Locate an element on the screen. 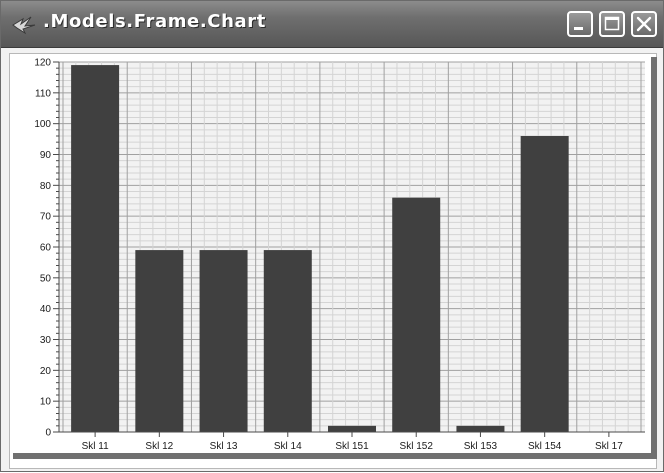 This screenshot has width=664, height=473. x-tick-label: Skl 153 is located at coordinates (481, 446).